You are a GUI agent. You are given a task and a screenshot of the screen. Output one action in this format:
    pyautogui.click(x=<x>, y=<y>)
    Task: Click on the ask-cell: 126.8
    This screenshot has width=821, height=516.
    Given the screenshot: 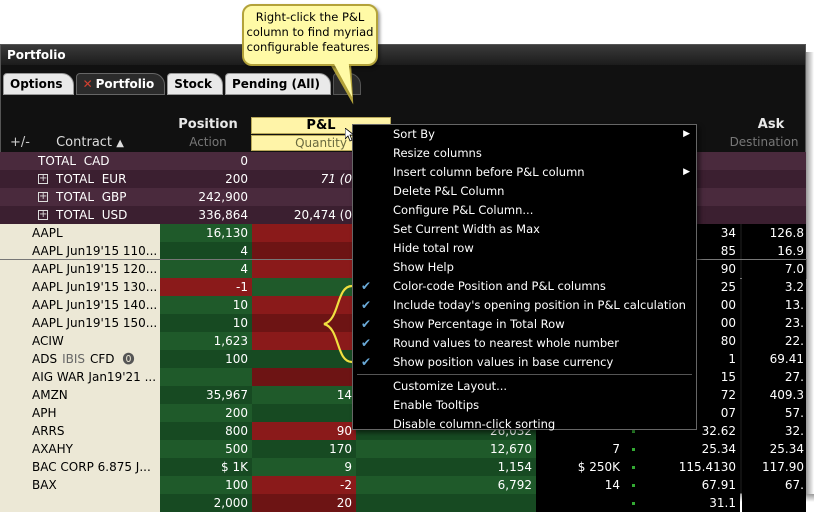 What is the action you would take?
    pyautogui.click(x=774, y=233)
    